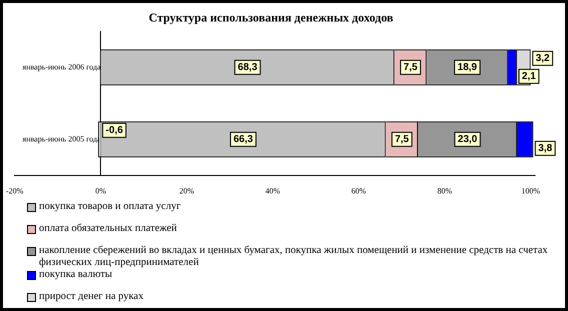 The width and height of the screenshot is (568, 311). Describe the element at coordinates (186, 191) in the screenshot. I see `x-tick-label: 20%` at that location.